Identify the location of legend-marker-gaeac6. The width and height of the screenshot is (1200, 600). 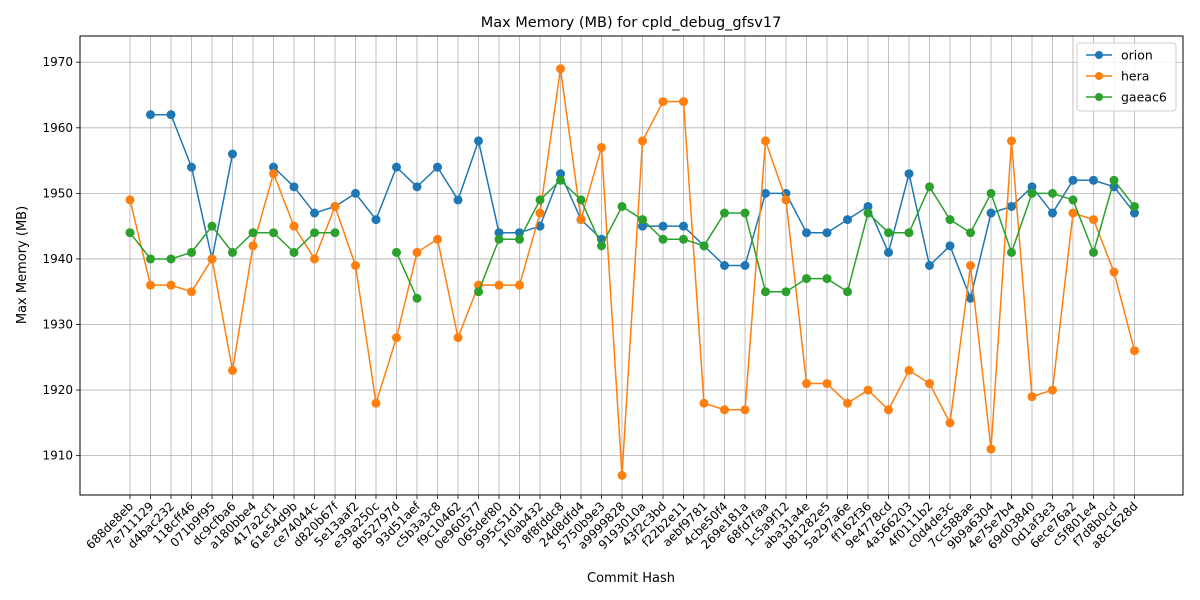
(1099, 97).